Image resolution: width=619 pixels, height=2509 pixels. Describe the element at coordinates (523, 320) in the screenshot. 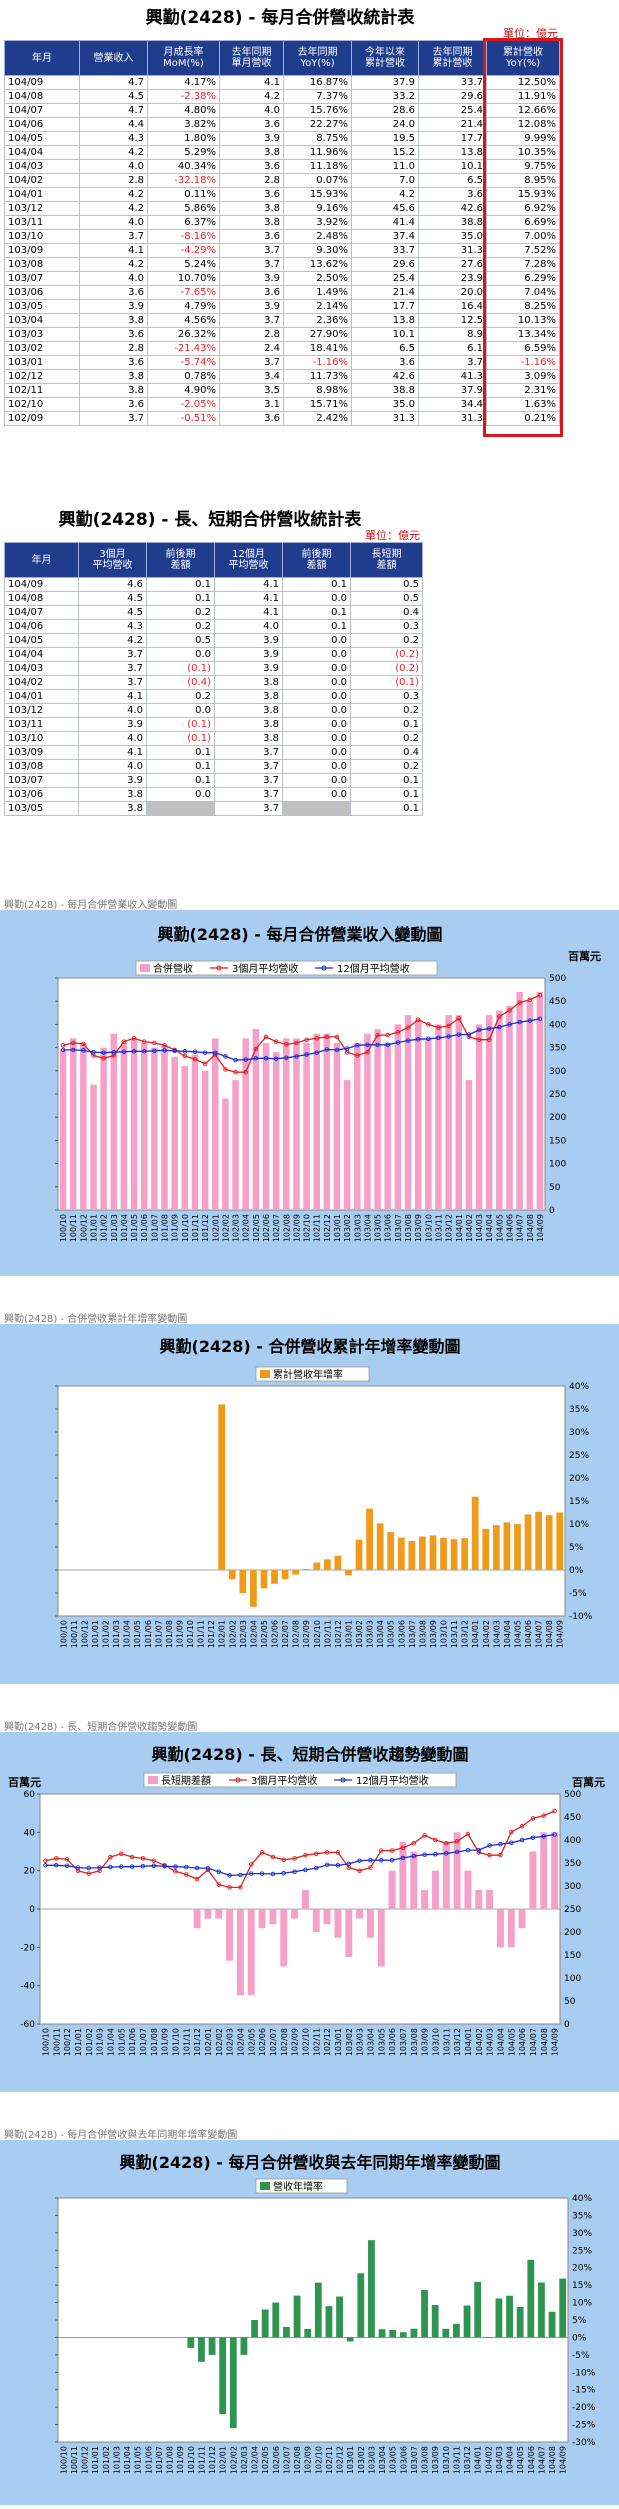

I see `table-cell: 10.13%` at that location.